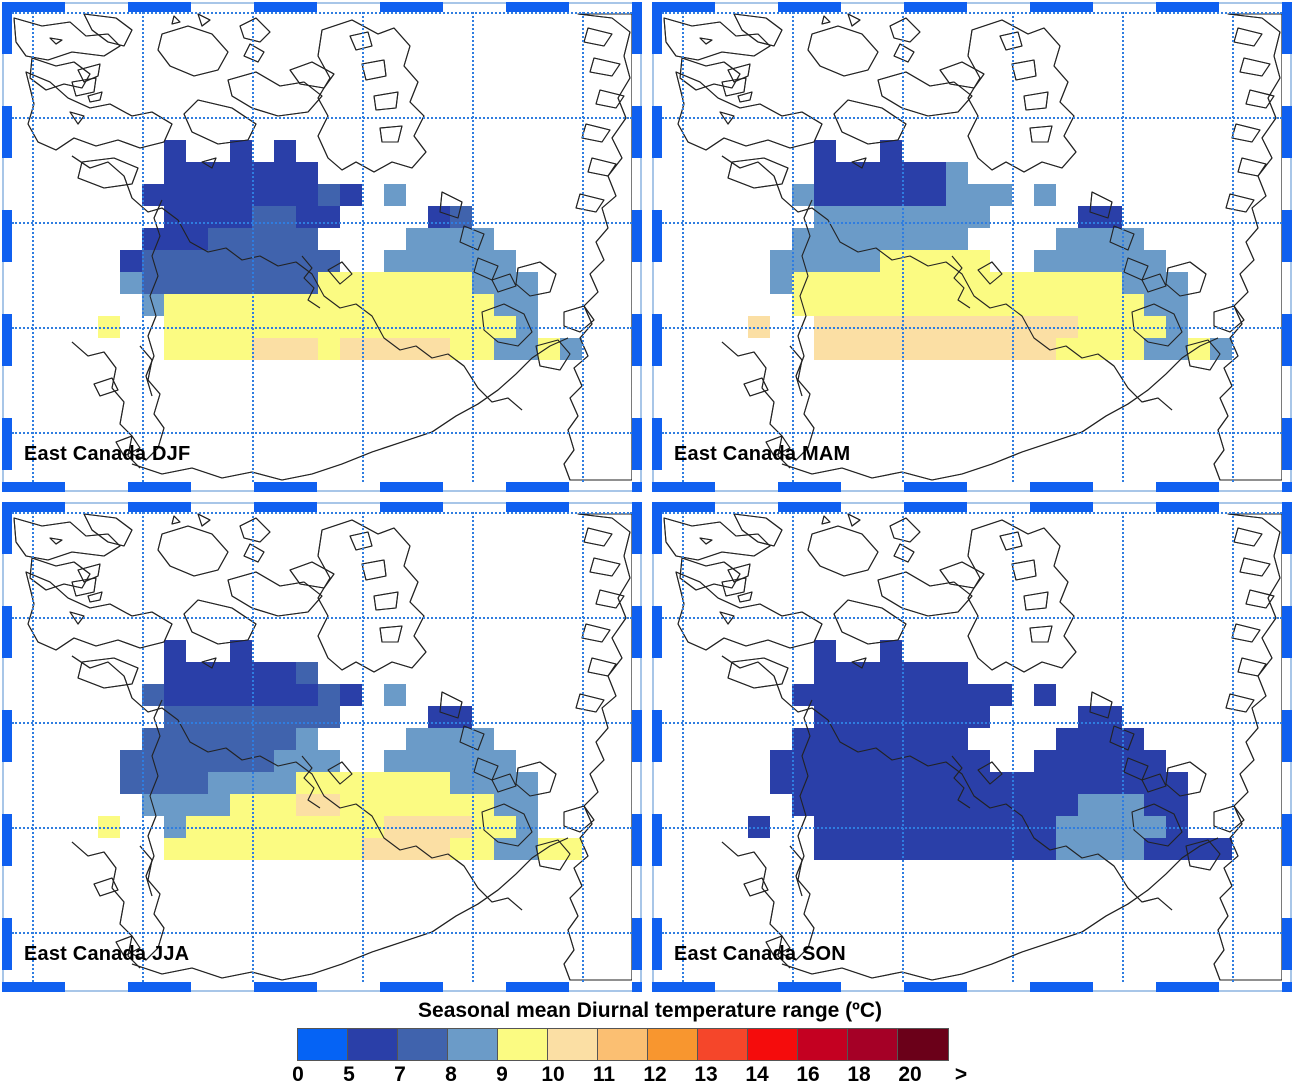 The height and width of the screenshot is (1090, 1300). I want to click on colorbar-swatches, so click(623, 1044).